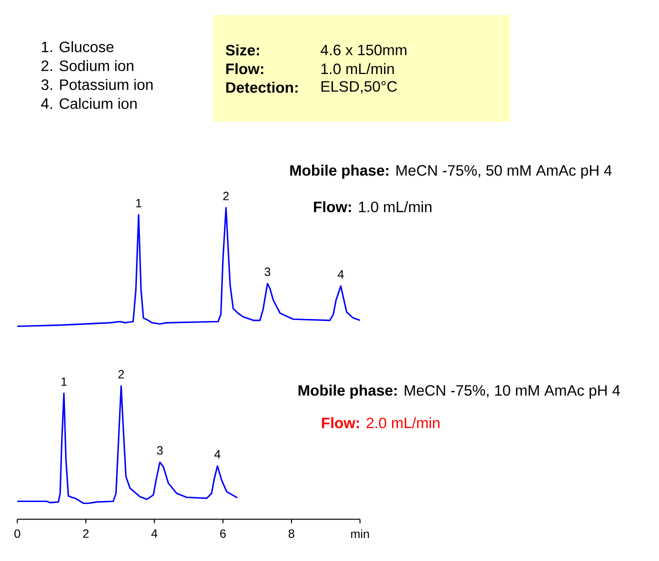  I want to click on text: 2. Sodium ion, so click(88, 66).